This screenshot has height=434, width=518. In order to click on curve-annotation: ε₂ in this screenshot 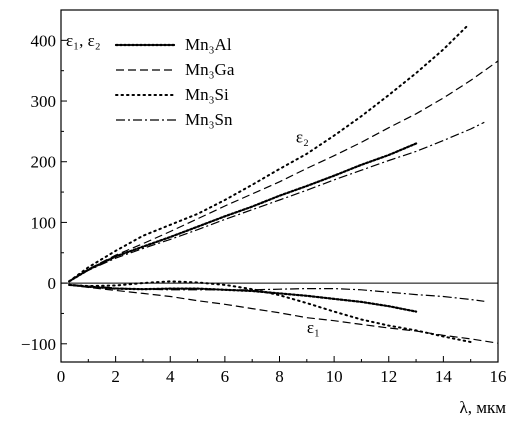, I will do `click(302, 136)`.